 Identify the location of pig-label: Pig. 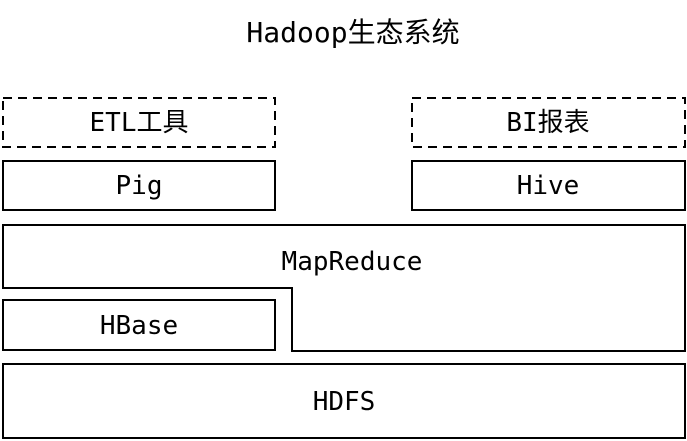
(139, 186).